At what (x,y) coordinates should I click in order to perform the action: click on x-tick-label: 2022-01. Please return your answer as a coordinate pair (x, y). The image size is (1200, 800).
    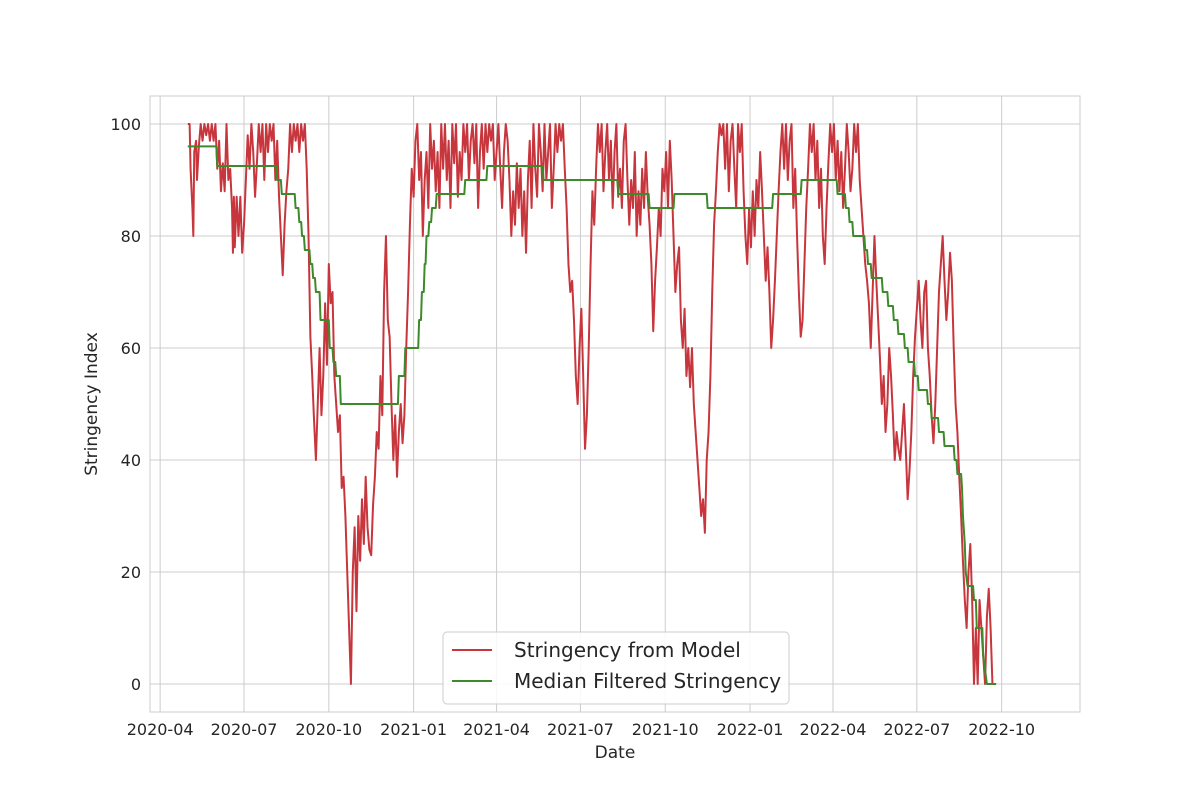
    Looking at the image, I should click on (750, 729).